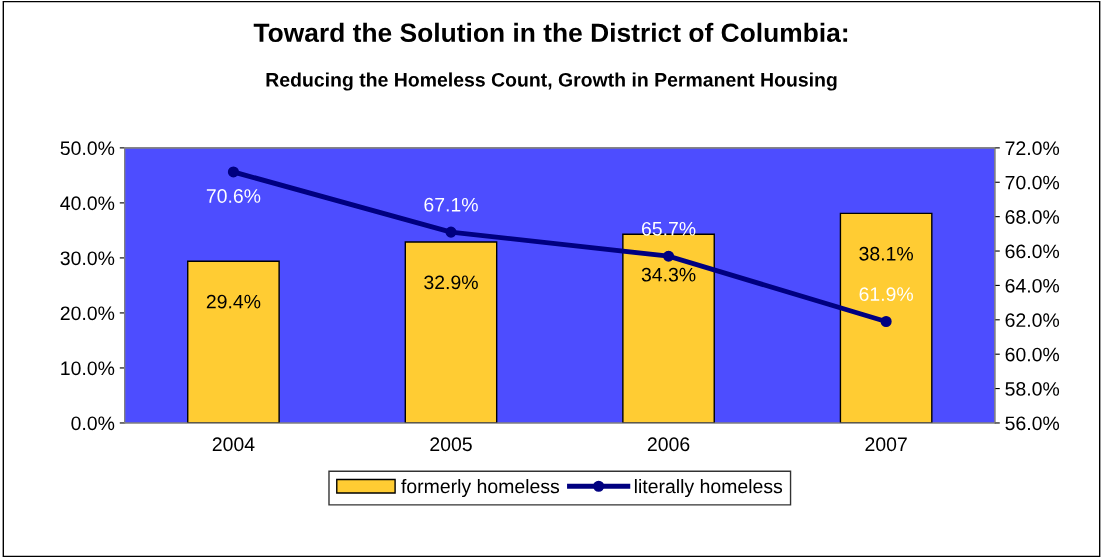 This screenshot has width=1103, height=558. What do you see at coordinates (886, 253) in the screenshot?
I see `data-label: 38.1%` at bounding box center [886, 253].